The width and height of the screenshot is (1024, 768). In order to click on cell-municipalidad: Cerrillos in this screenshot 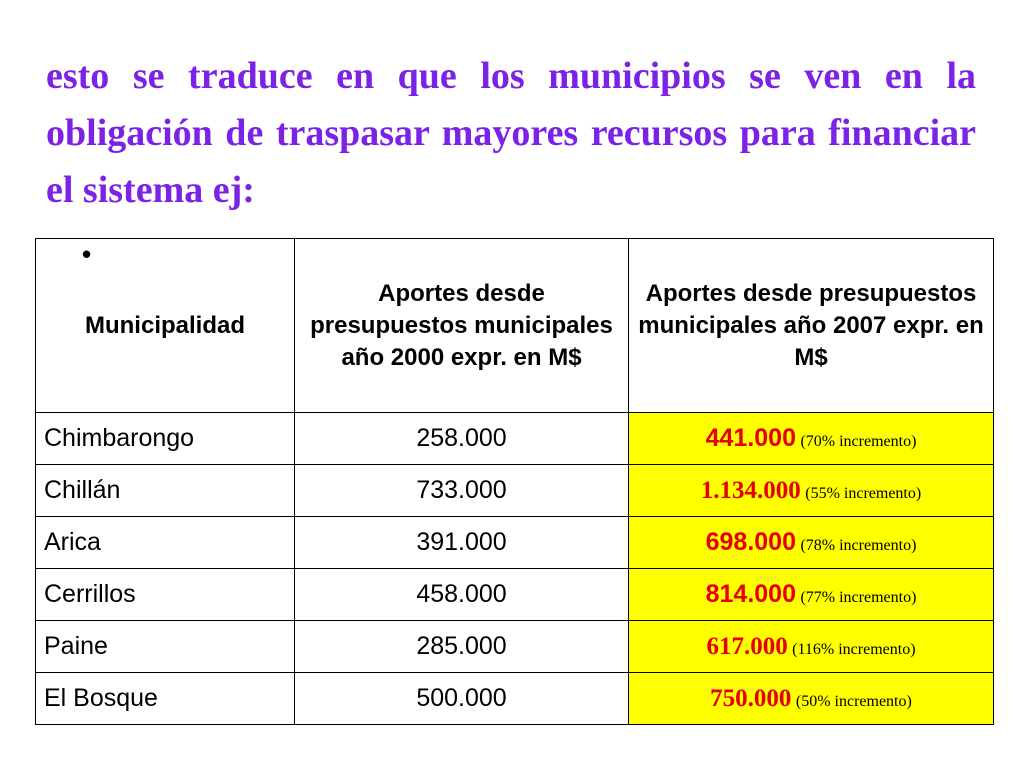, I will do `click(165, 594)`.